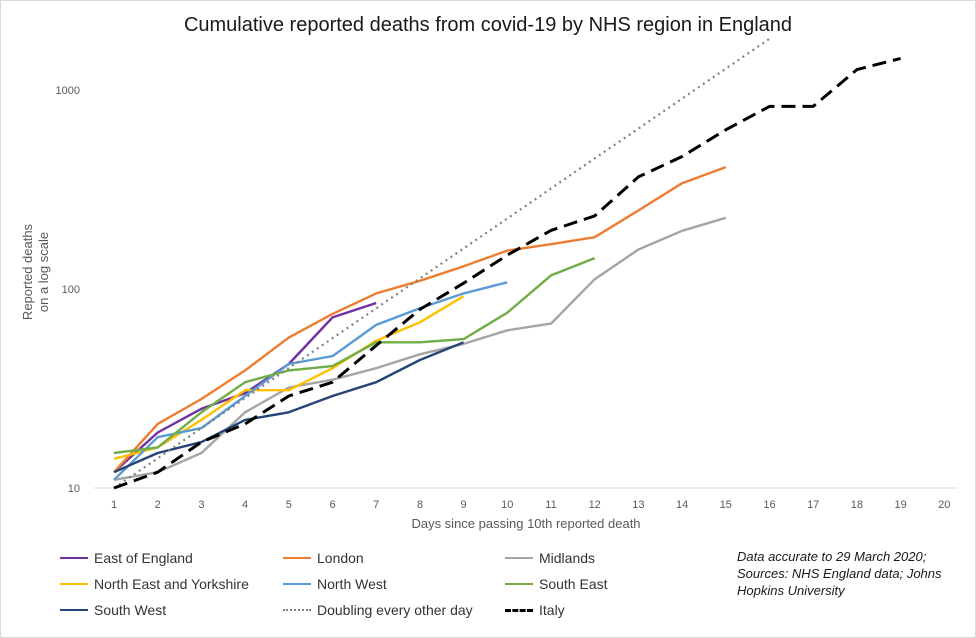 The height and width of the screenshot is (638, 976). Describe the element at coordinates (158, 505) in the screenshot. I see `x-tick-label: 2` at that location.